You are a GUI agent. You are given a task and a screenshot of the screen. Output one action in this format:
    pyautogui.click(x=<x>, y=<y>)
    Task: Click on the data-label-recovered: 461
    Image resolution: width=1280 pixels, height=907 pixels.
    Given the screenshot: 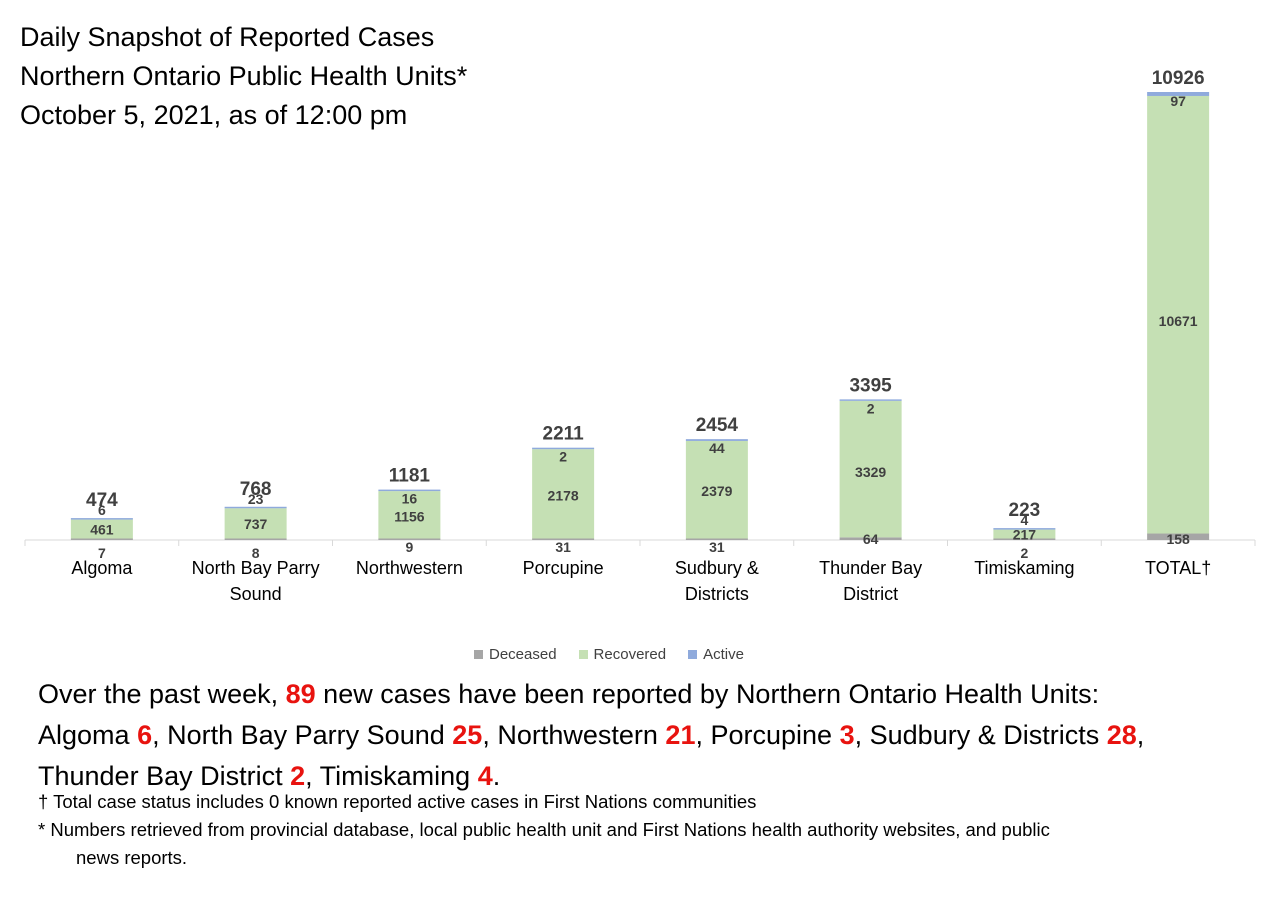 What is the action you would take?
    pyautogui.click(x=102, y=530)
    